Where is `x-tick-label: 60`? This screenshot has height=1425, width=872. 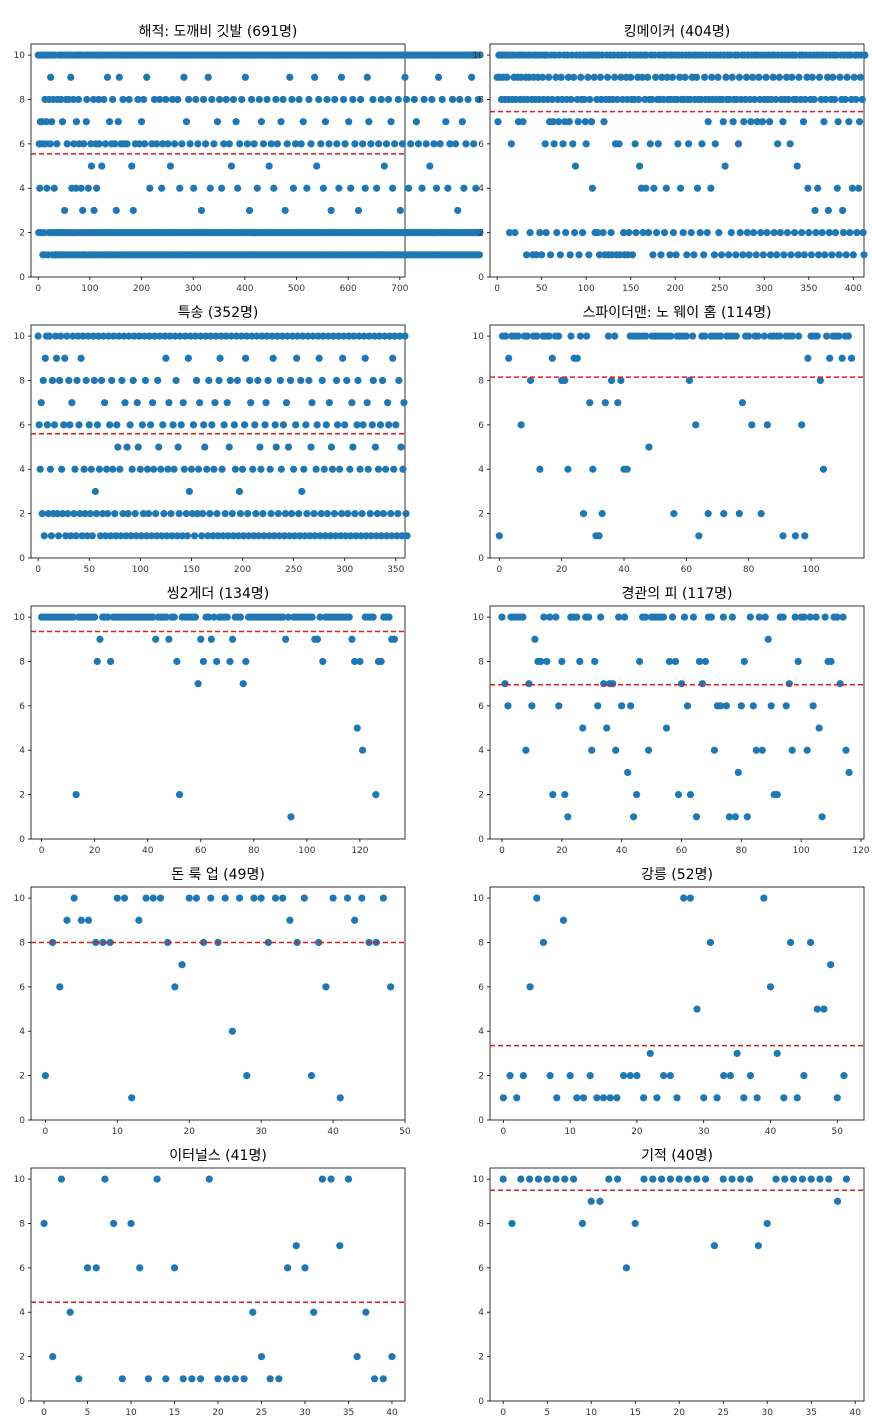 x-tick-label: 60 is located at coordinates (687, 570).